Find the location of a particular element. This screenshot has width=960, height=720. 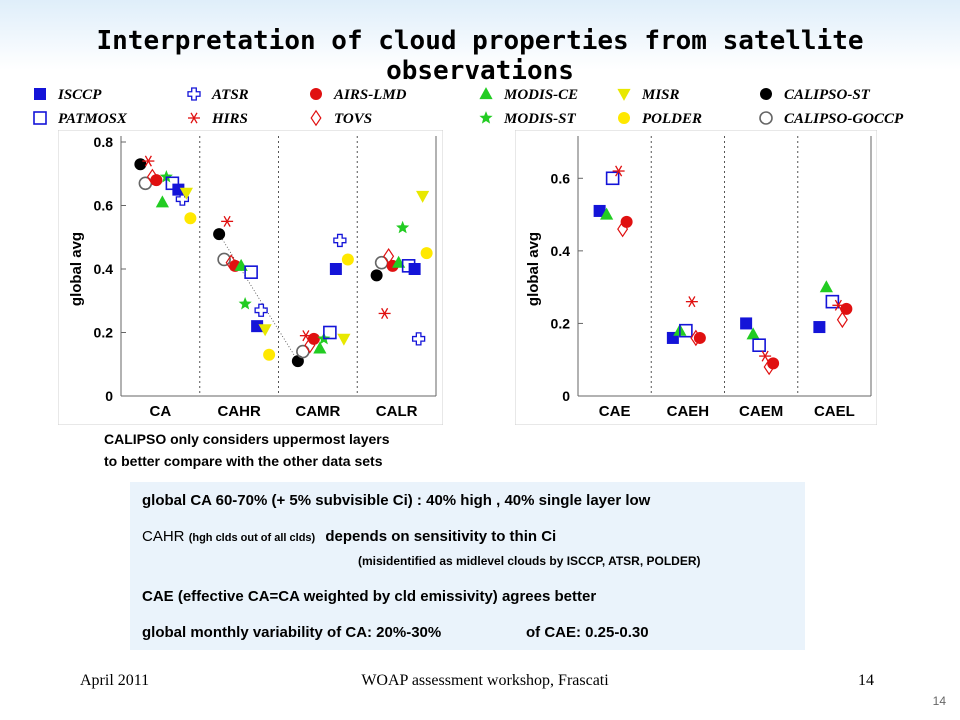

legend-label-patmosx: PATMOSX is located at coordinates (93, 119).